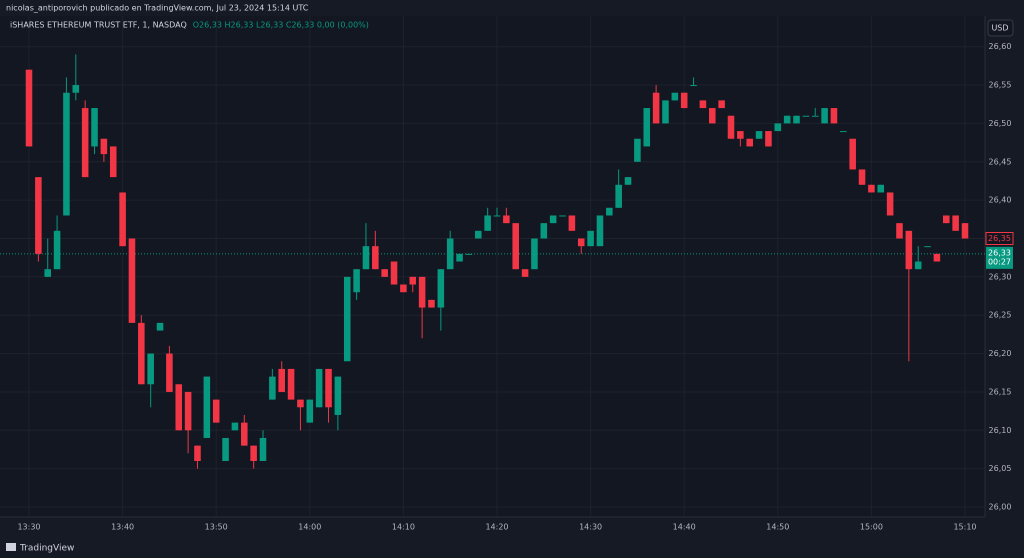 The image size is (1024, 558). Describe the element at coordinates (1000, 123) in the screenshot. I see `y-tick-label: 26,50` at that location.